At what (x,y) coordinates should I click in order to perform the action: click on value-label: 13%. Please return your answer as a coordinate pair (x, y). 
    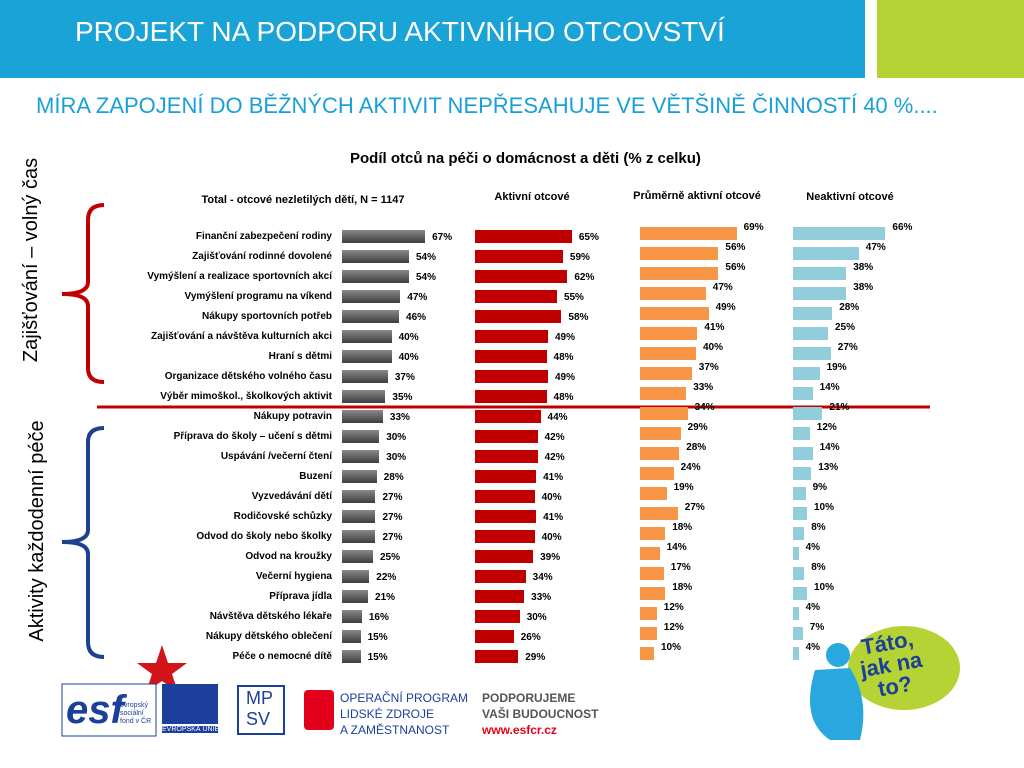
    Looking at the image, I should click on (828, 467).